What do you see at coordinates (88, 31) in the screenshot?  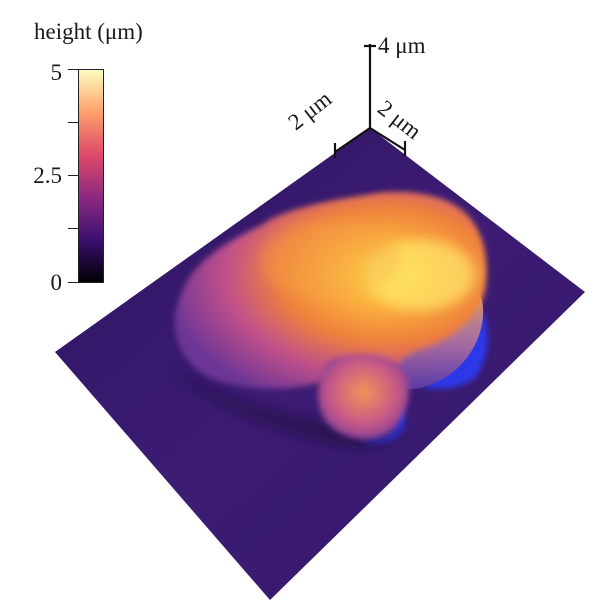 I see `colorbar-title: height (μm)` at bounding box center [88, 31].